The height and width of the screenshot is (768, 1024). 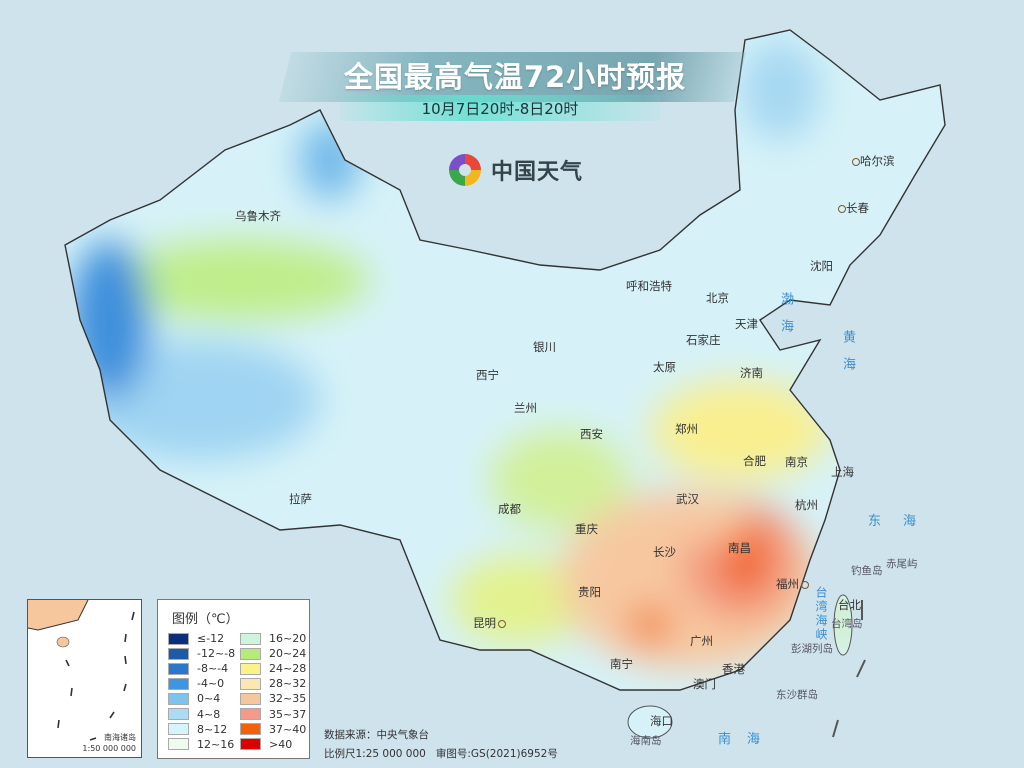 I want to click on city-label: 沈阳, so click(x=821, y=266).